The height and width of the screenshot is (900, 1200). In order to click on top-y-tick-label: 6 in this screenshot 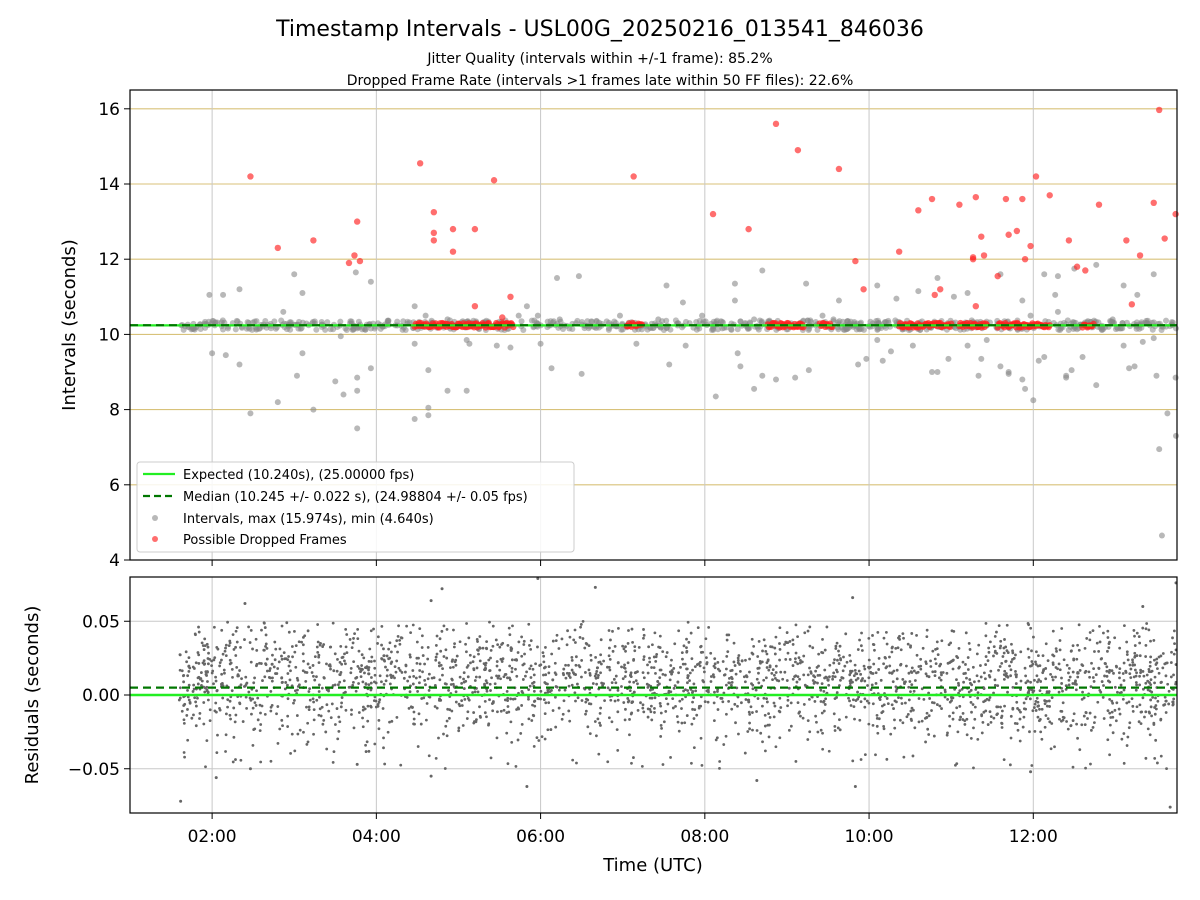, I will do `click(114, 486)`.